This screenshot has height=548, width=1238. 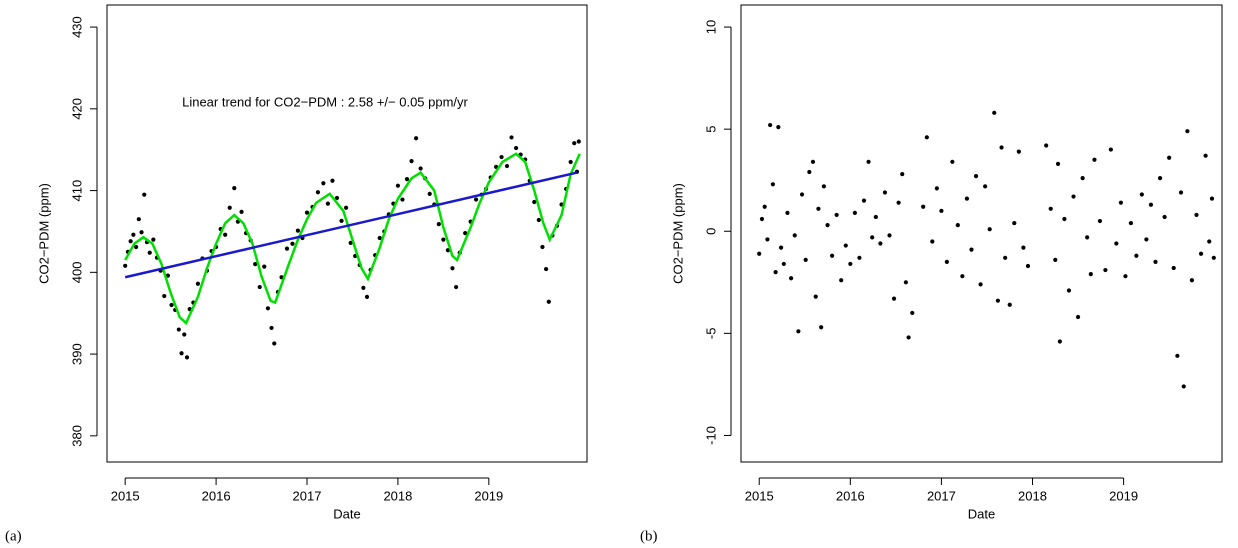 What do you see at coordinates (488, 495) in the screenshot?
I see `x-tick-label: 2019` at bounding box center [488, 495].